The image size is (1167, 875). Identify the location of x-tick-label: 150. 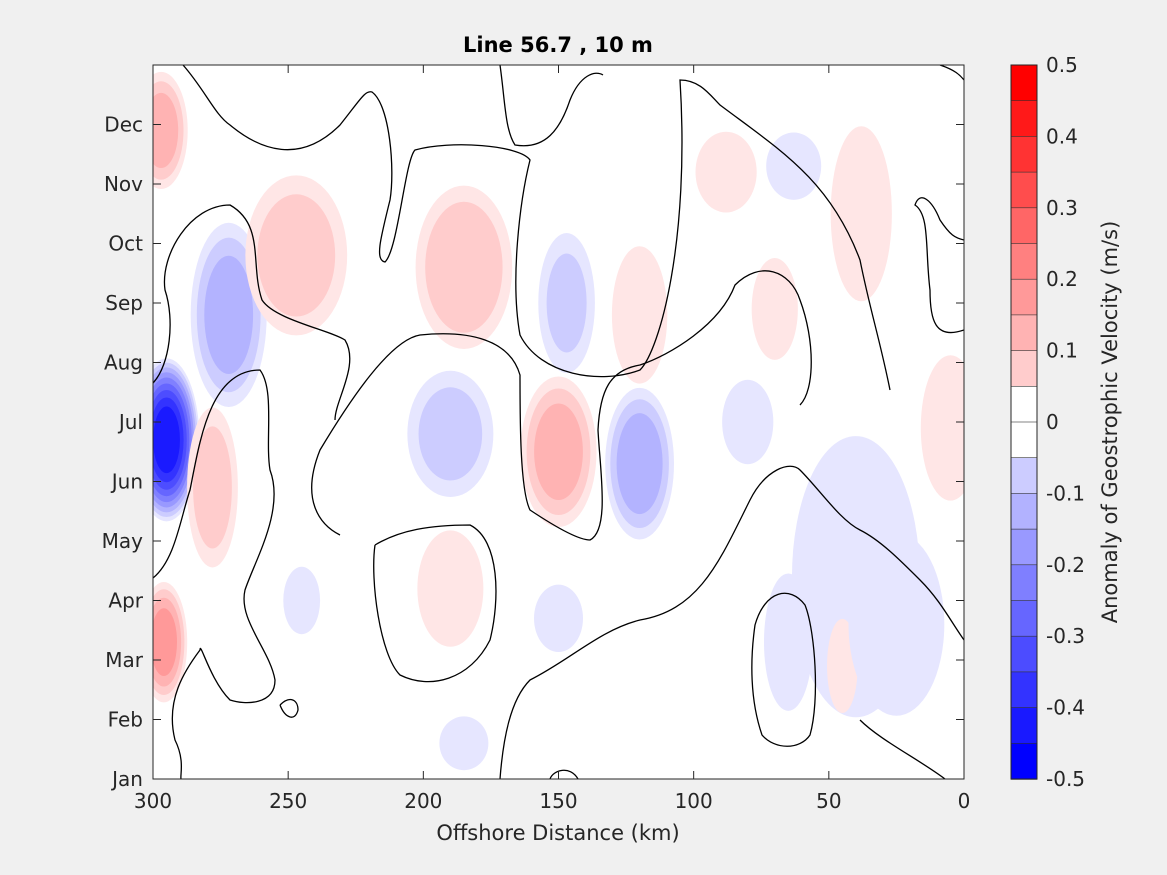
(558, 801).